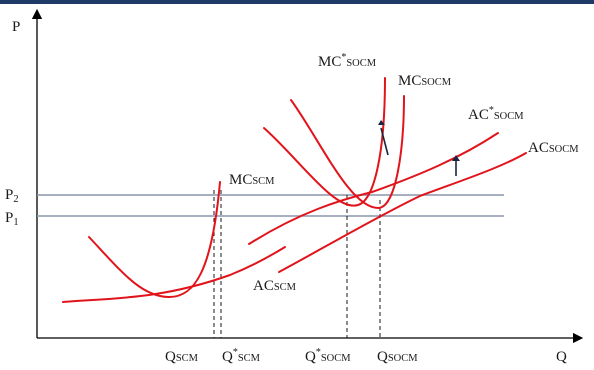 Image resolution: width=594 pixels, height=370 pixels. Describe the element at coordinates (182, 357) in the screenshot. I see `q-scm-label: QSCM` at that location.